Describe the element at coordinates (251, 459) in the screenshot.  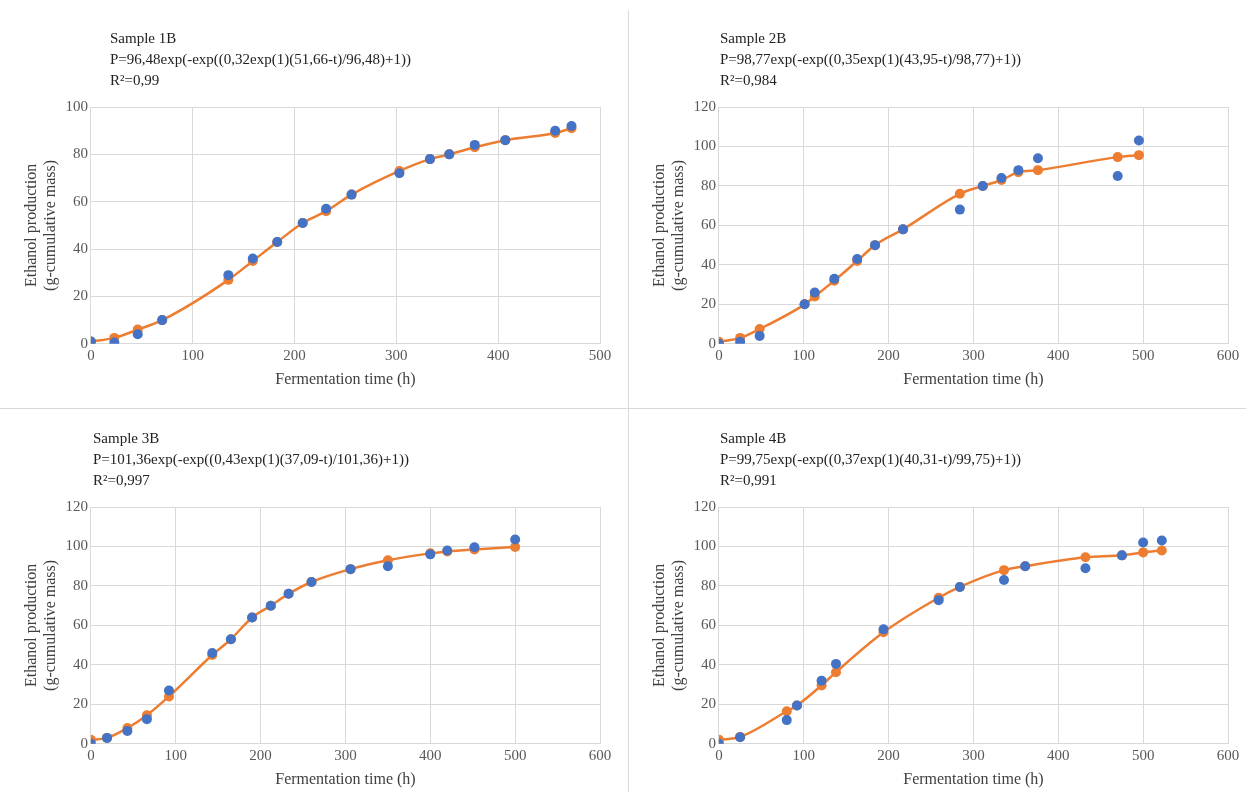
I see `text: P=101,36exp(-exp((0,43exp(1)(37,09-t)/101,36)+1))` at that location.